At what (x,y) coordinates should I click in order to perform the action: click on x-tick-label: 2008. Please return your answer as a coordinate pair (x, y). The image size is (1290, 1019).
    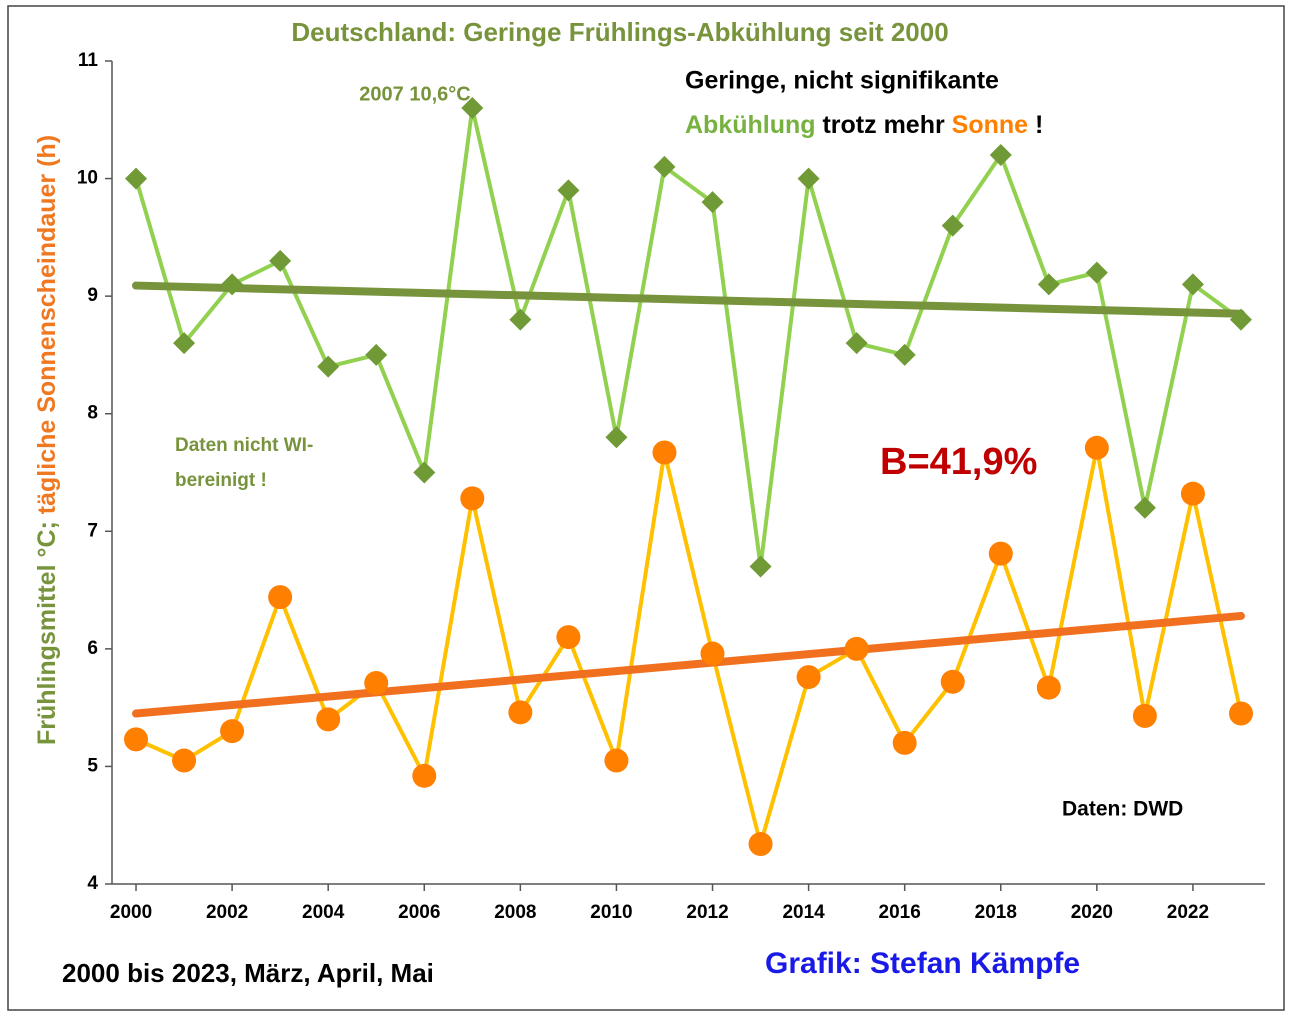
    Looking at the image, I should click on (515, 912).